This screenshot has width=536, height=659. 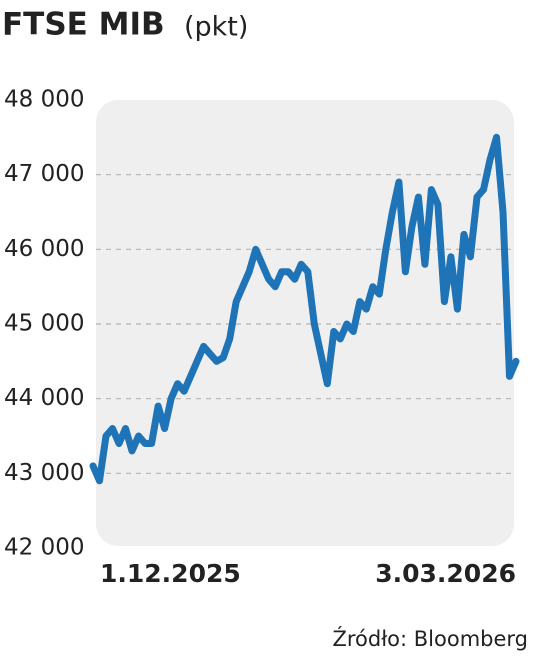 I want to click on y-tick-label: 43 000, so click(x=44, y=473).